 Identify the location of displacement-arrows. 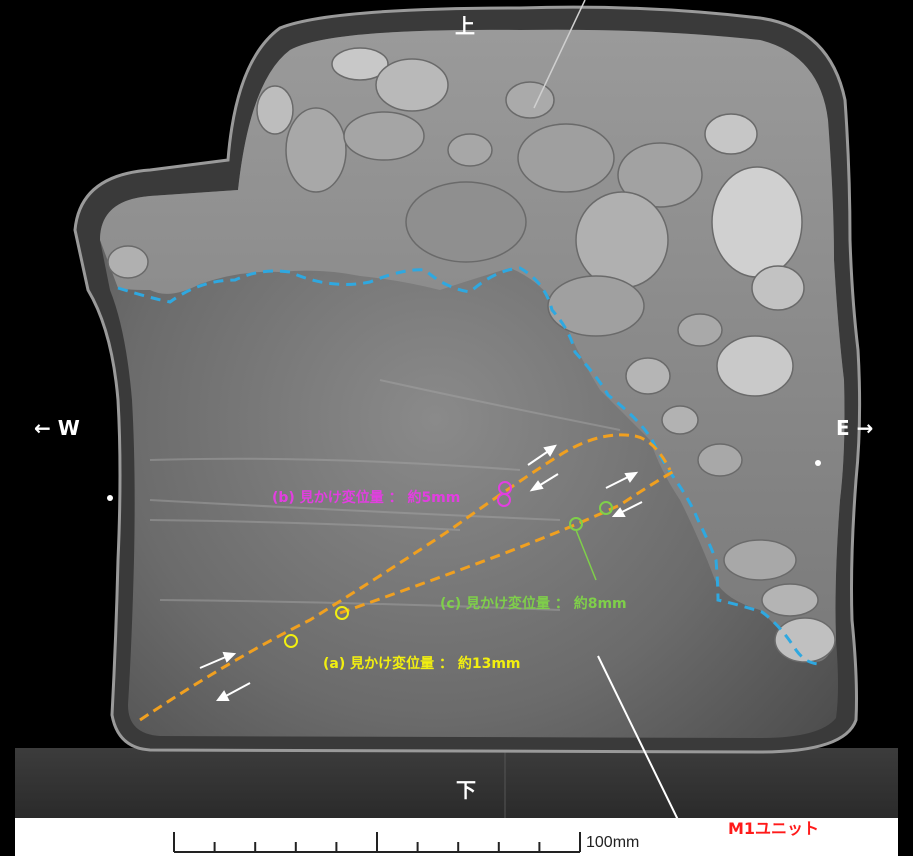
(421, 572).